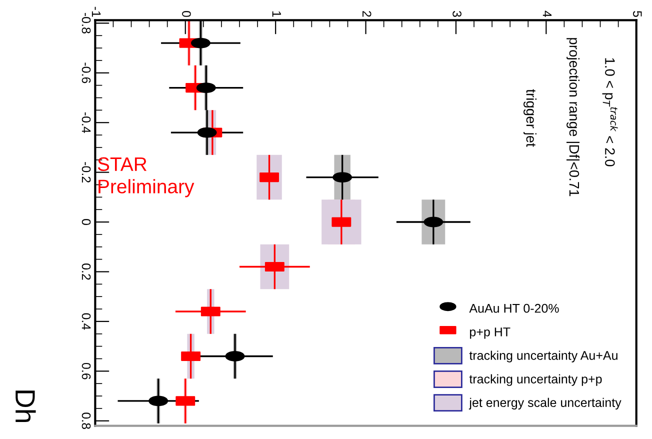 The width and height of the screenshot is (652, 439). What do you see at coordinates (367, 14) in the screenshot?
I see `x-tick-label: 2` at bounding box center [367, 14].